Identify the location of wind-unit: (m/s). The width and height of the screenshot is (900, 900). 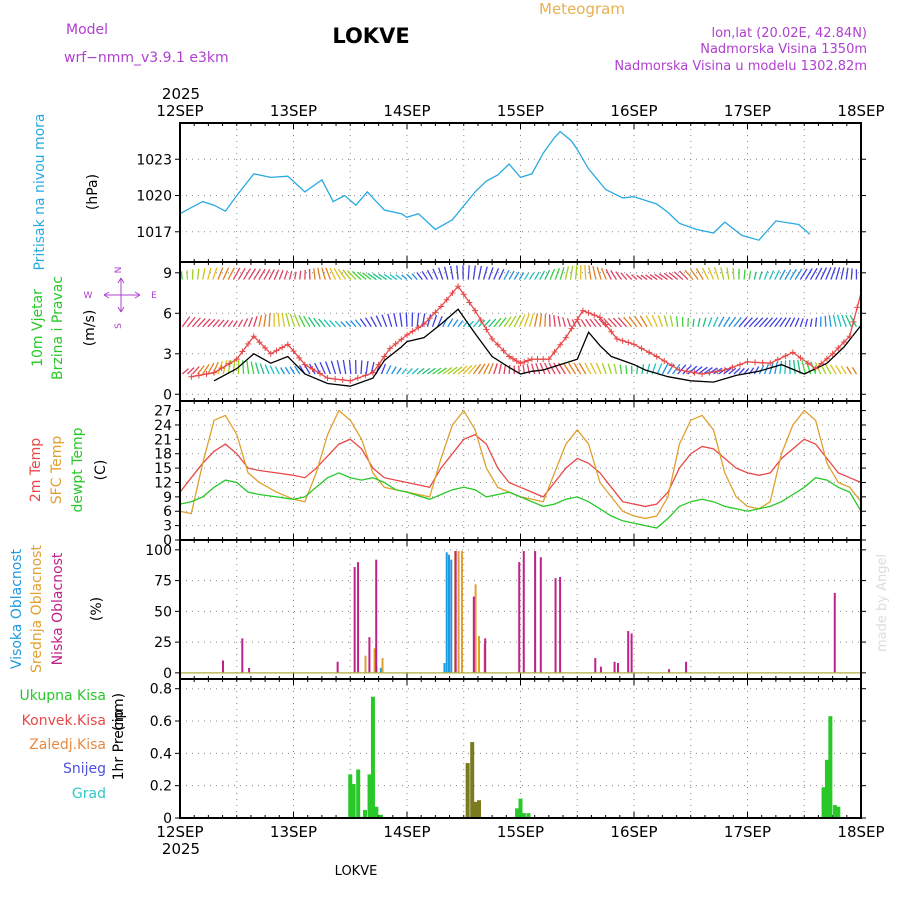
(90, 328).